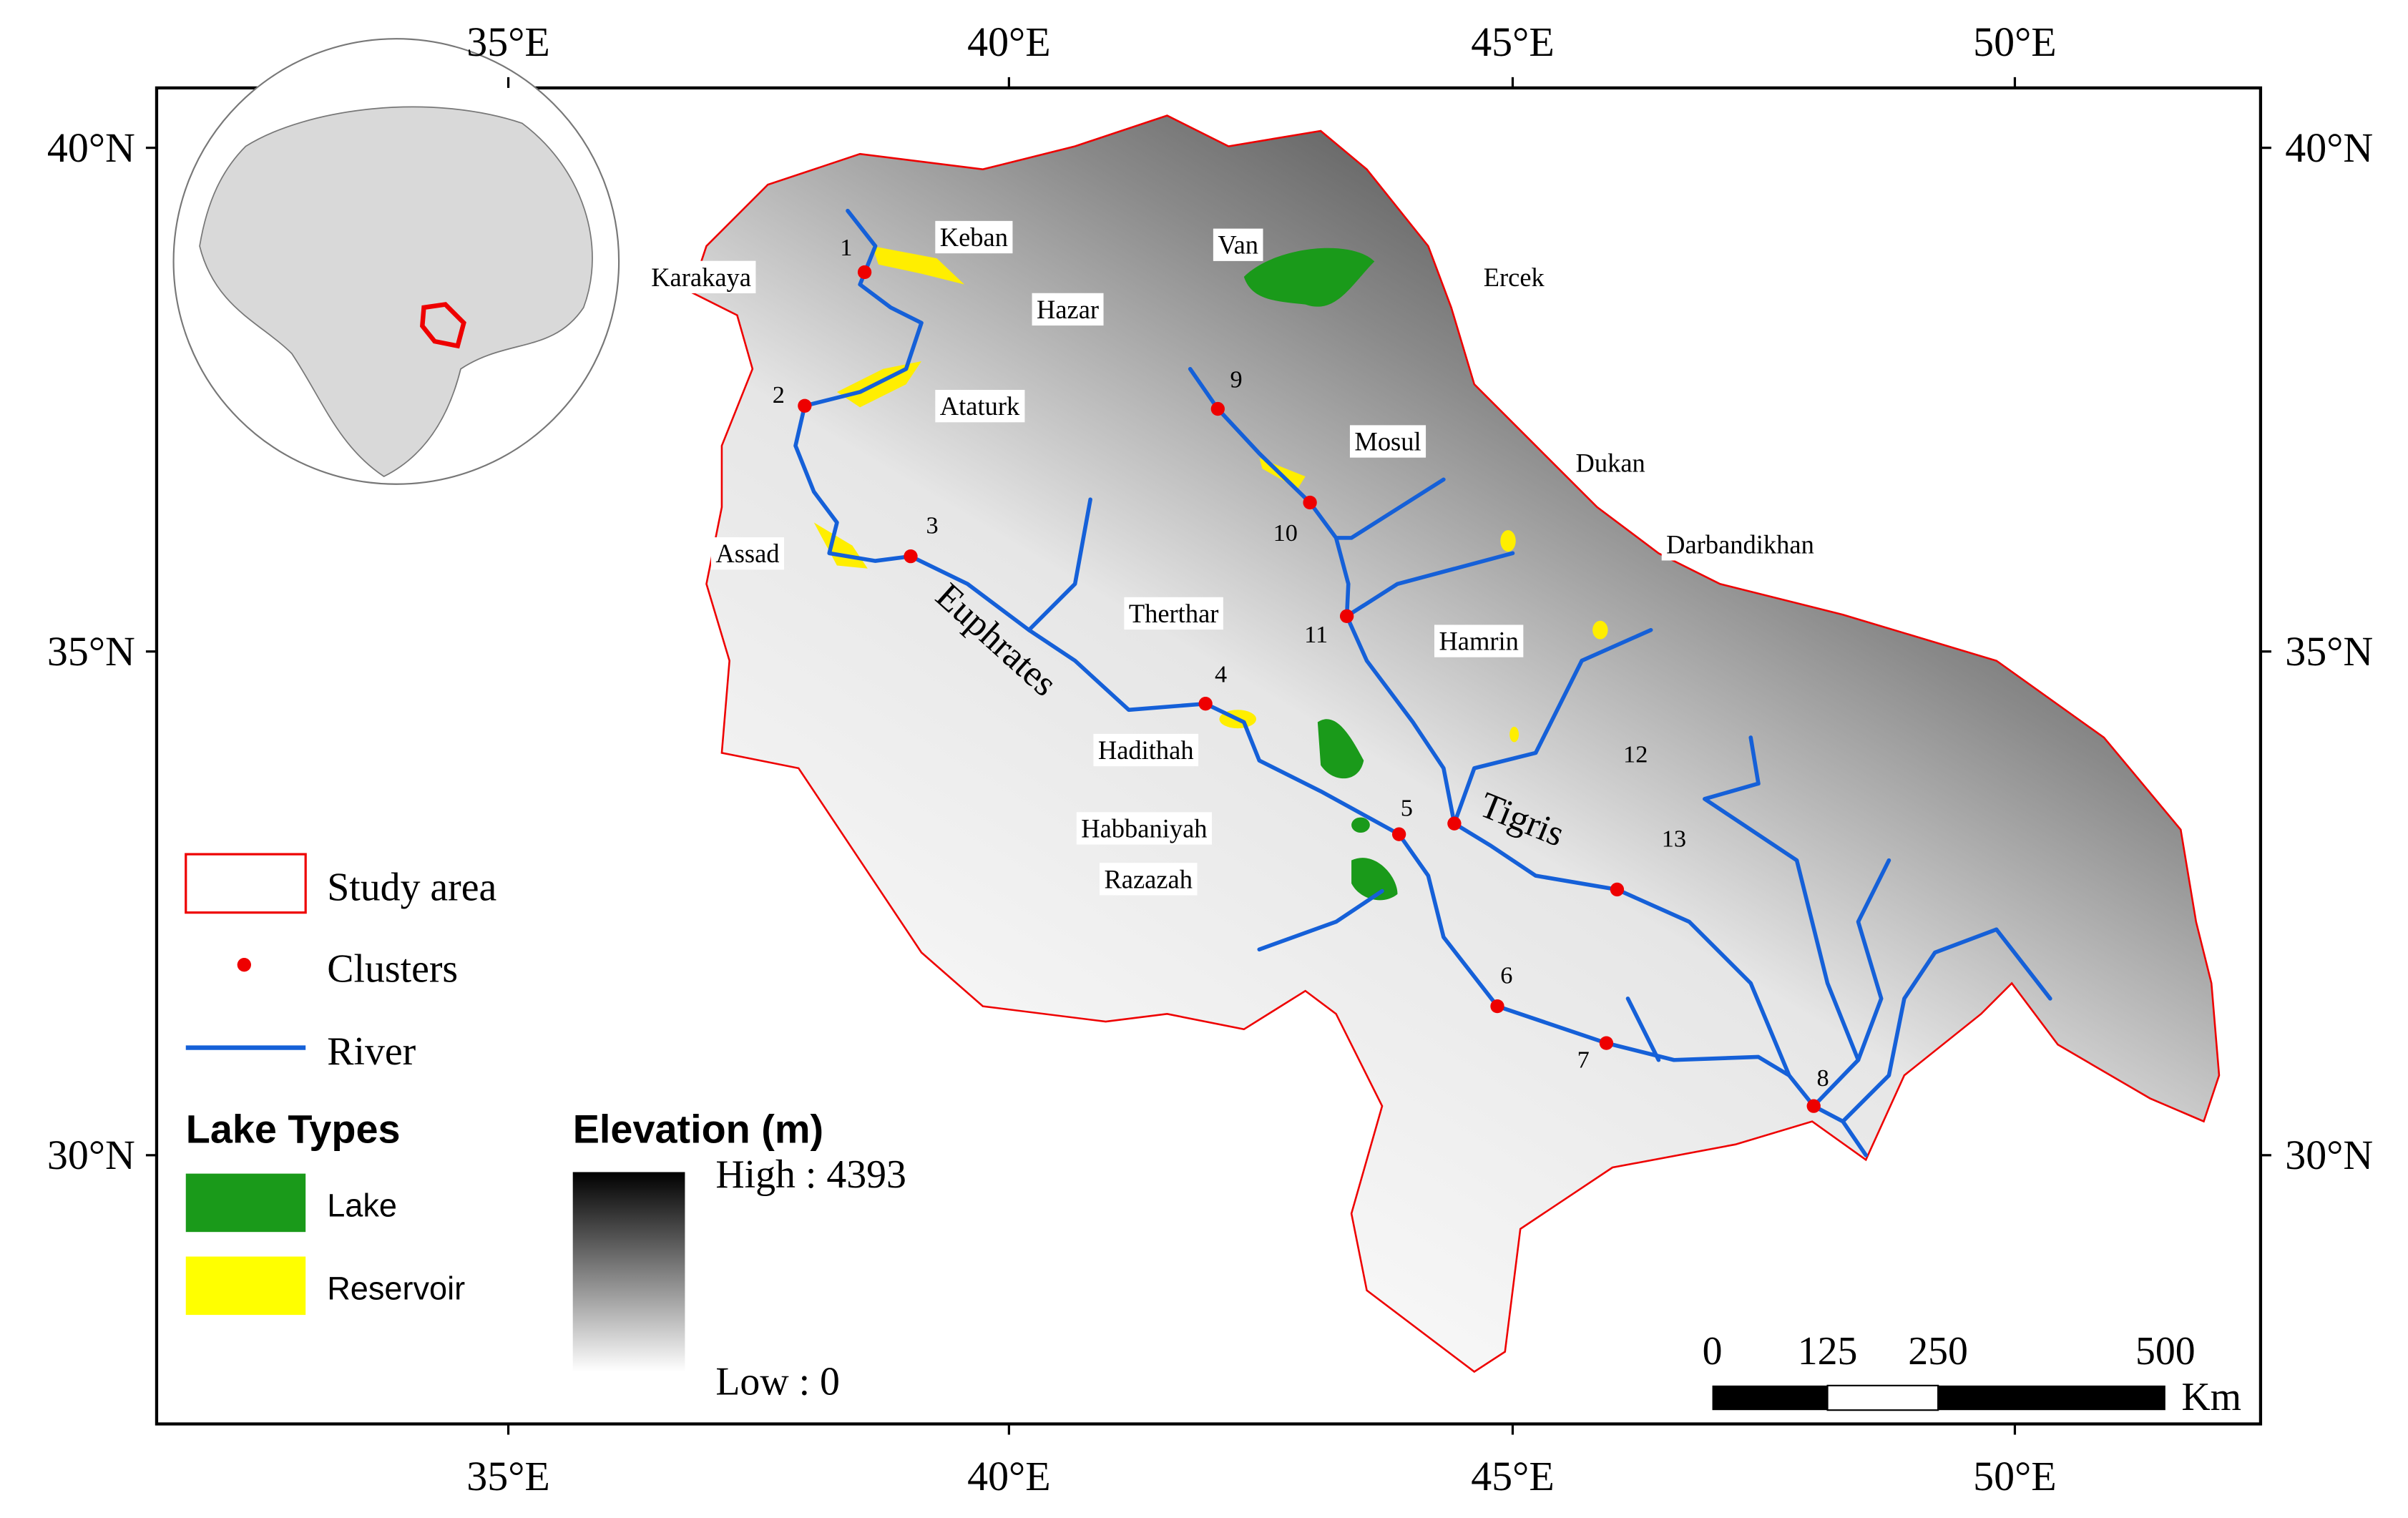  I want to click on scale-bar, so click(1938, 1398).